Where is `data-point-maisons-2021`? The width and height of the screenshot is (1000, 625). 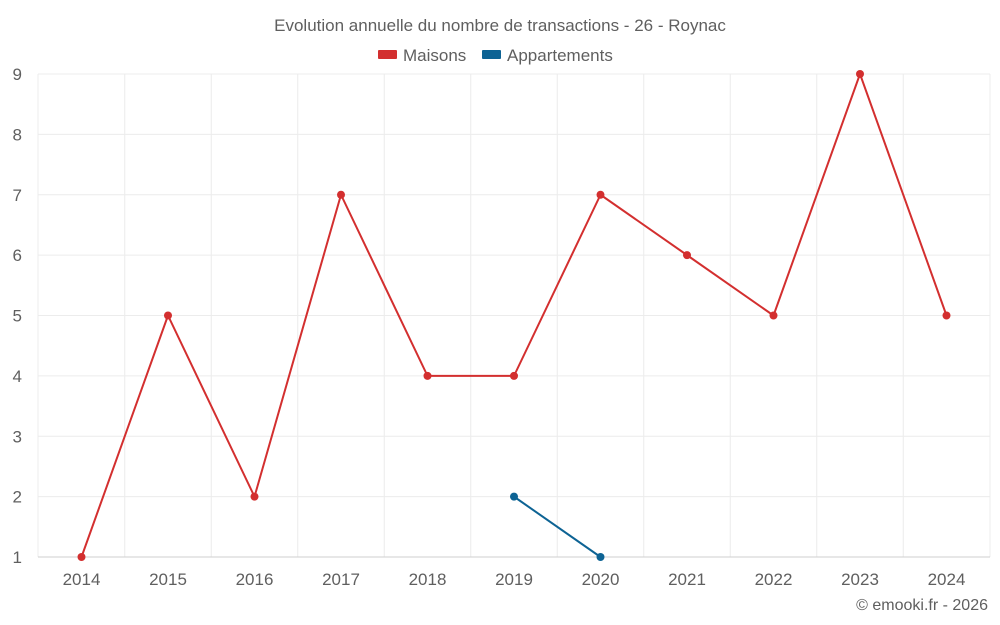
data-point-maisons-2021 is located at coordinates (687, 255).